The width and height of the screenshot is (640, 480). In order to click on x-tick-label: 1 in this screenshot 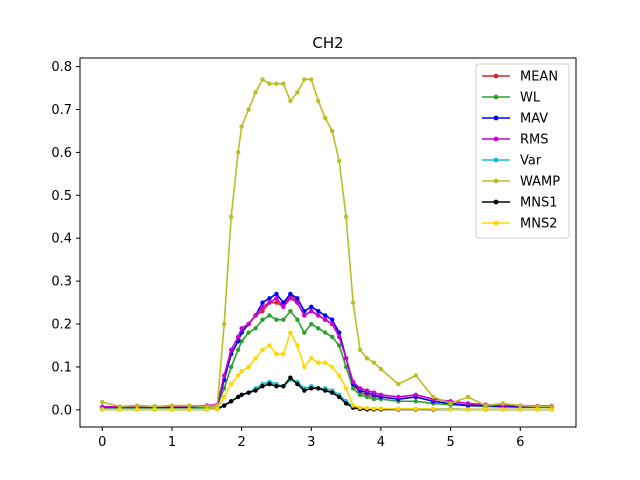, I will do `click(172, 442)`.